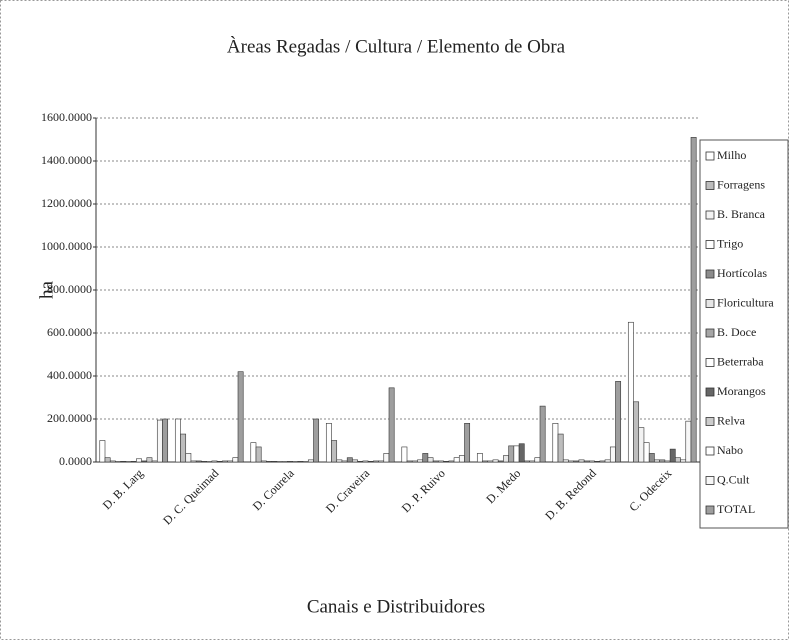  I want to click on y-tick-label: 600.0000, so click(69, 332).